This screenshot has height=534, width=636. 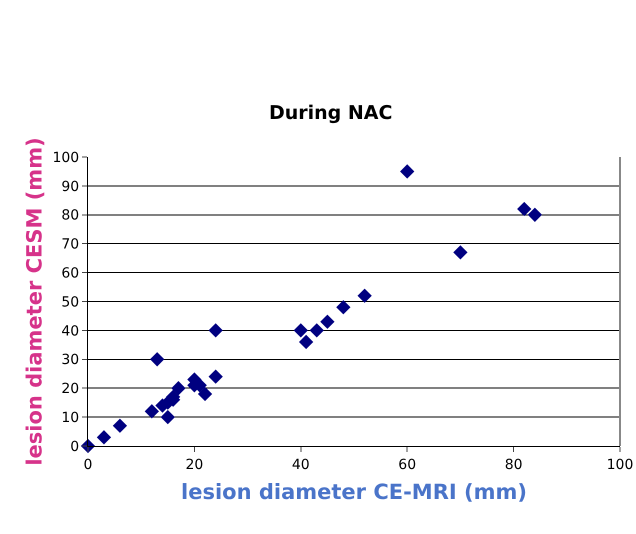 What do you see at coordinates (88, 464) in the screenshot?
I see `x-tick-label: 0` at bounding box center [88, 464].